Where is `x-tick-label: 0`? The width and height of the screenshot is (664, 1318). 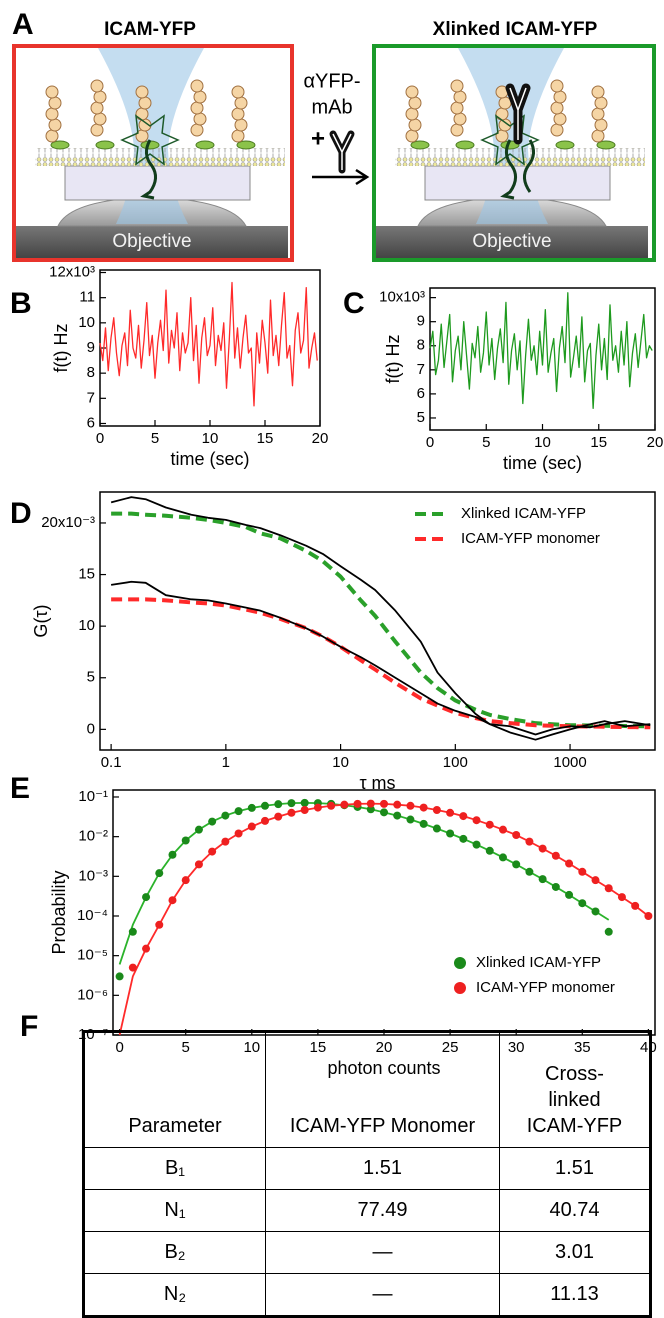 x-tick-label: 0 is located at coordinates (100, 438).